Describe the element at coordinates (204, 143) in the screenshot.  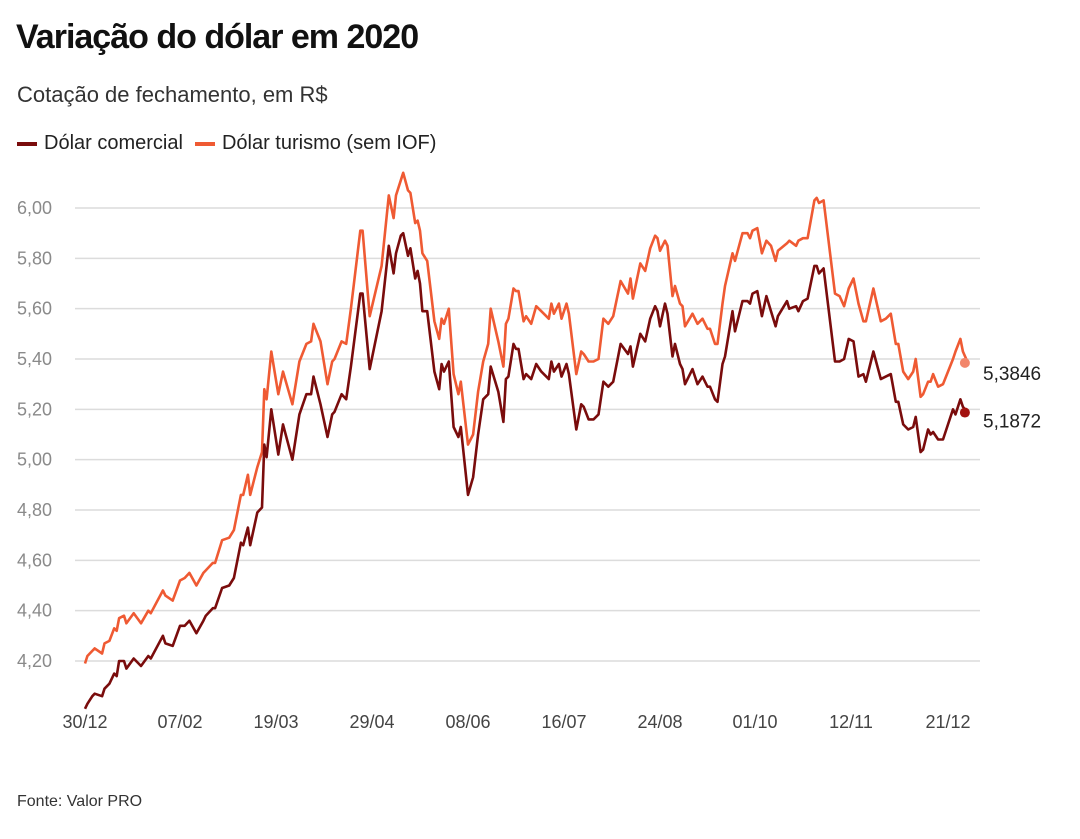
I see `legend-swatch-turismo` at that location.